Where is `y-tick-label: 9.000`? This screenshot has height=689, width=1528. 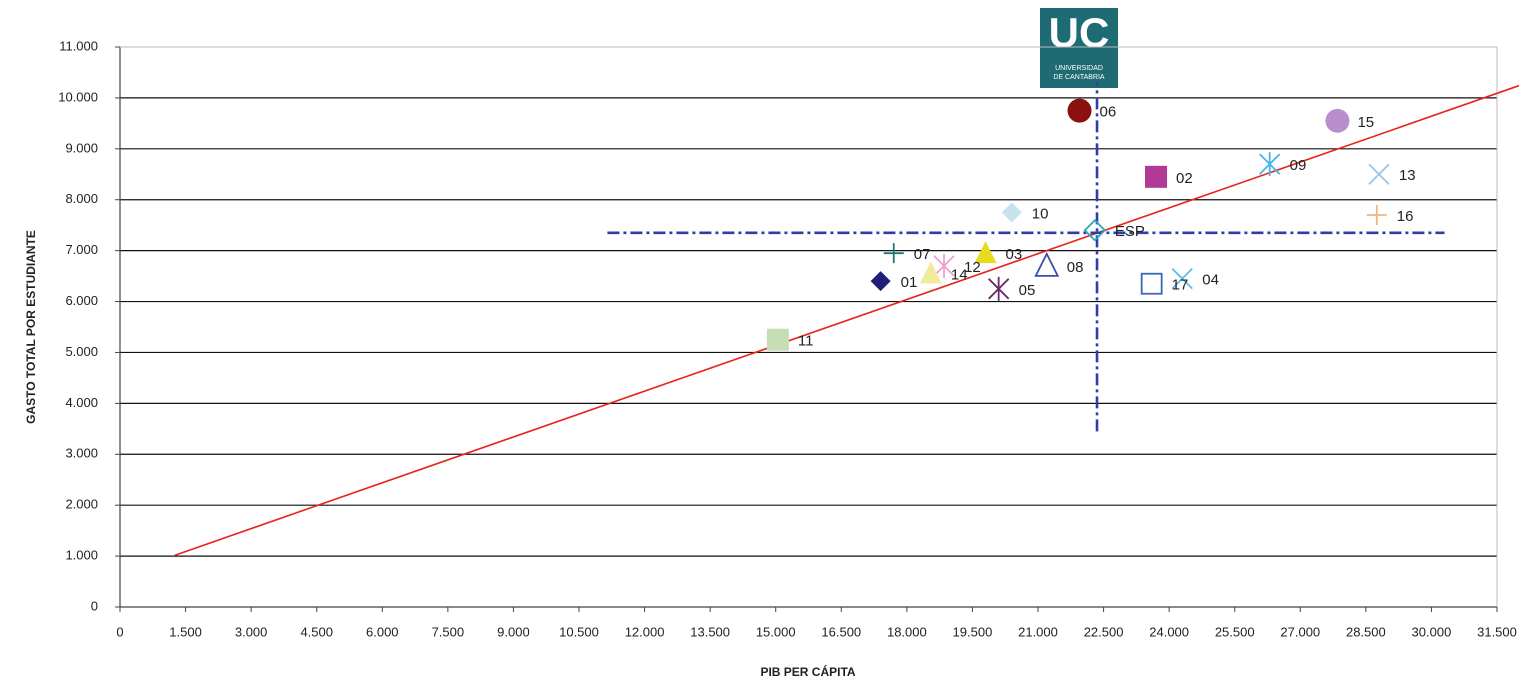 y-tick-label: 9.000 is located at coordinates (81, 147).